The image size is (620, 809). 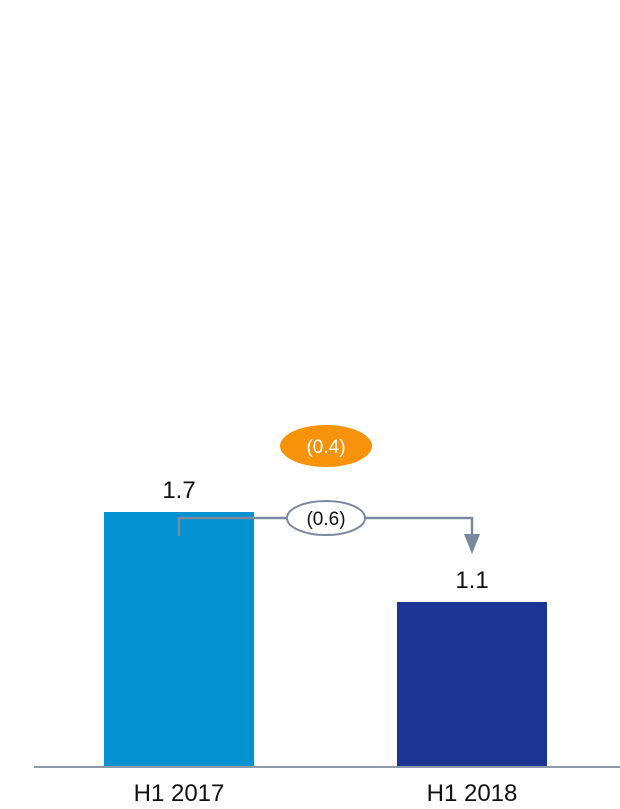 I want to click on highlight-label: (0.4), so click(x=325, y=447).